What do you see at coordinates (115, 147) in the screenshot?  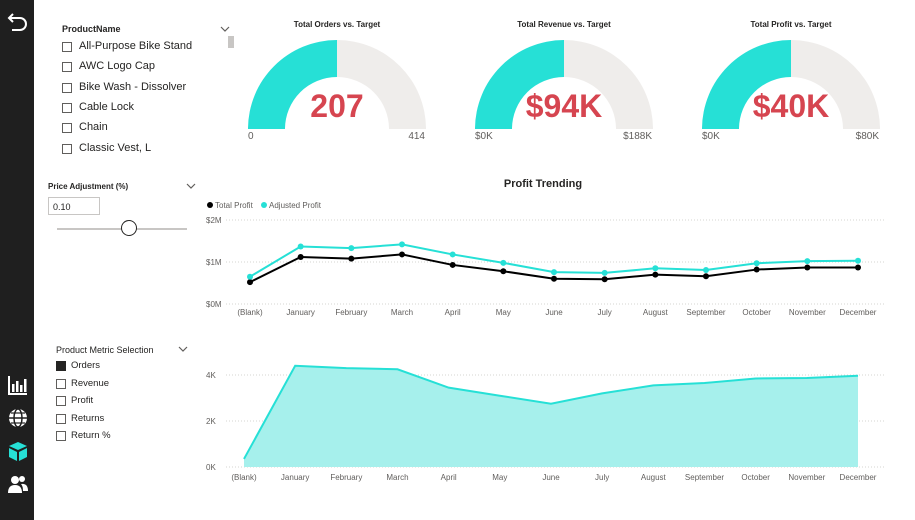 I see `product-item-label: Classic Vest, L` at bounding box center [115, 147].